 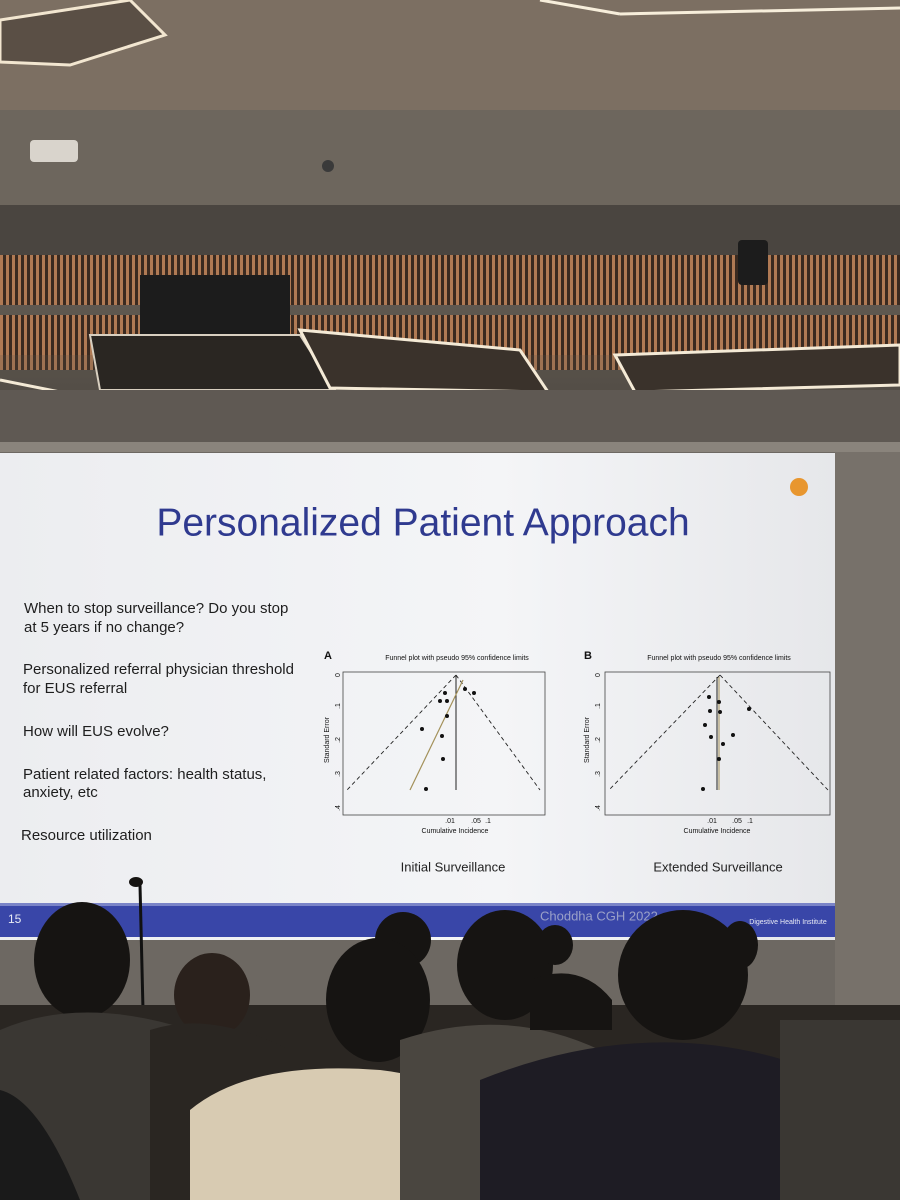 I want to click on figure-caption: Extended Surveillance, so click(x=717, y=866).